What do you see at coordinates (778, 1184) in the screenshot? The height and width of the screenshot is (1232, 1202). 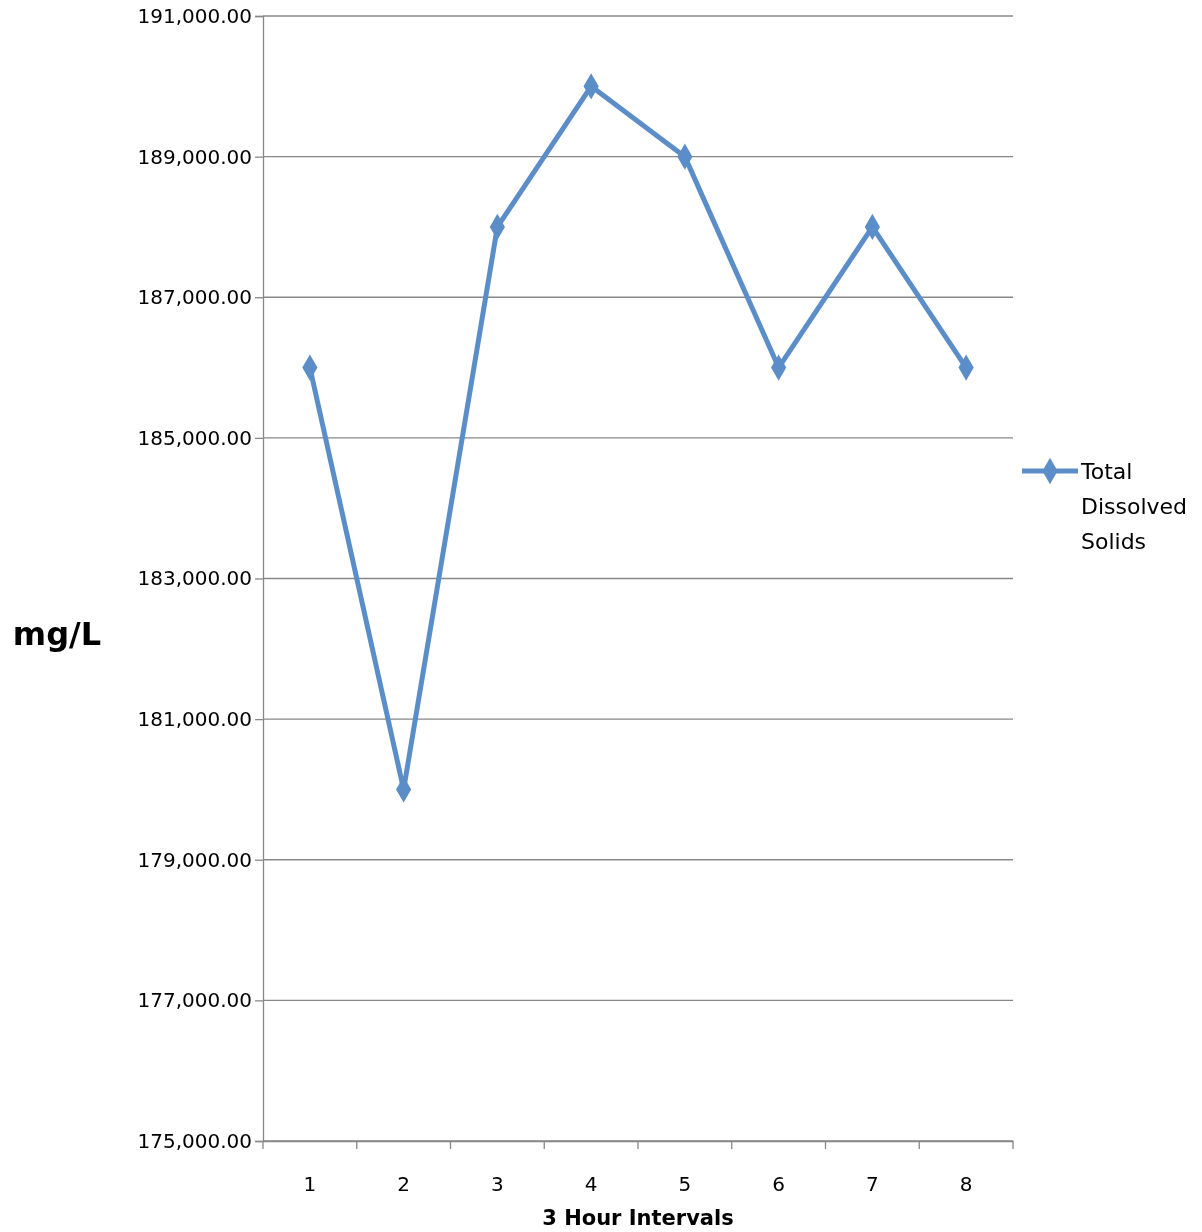 I see `x-tick-label: 6` at bounding box center [778, 1184].